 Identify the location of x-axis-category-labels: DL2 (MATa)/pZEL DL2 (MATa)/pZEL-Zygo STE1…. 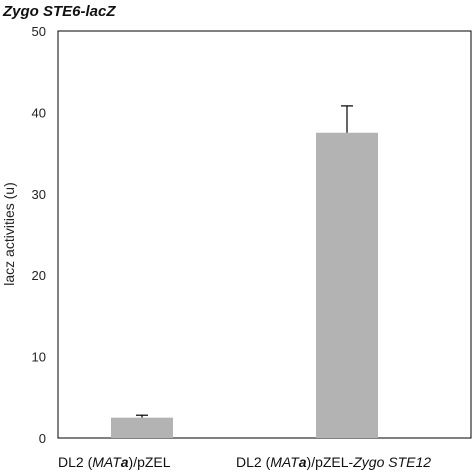
(244, 462).